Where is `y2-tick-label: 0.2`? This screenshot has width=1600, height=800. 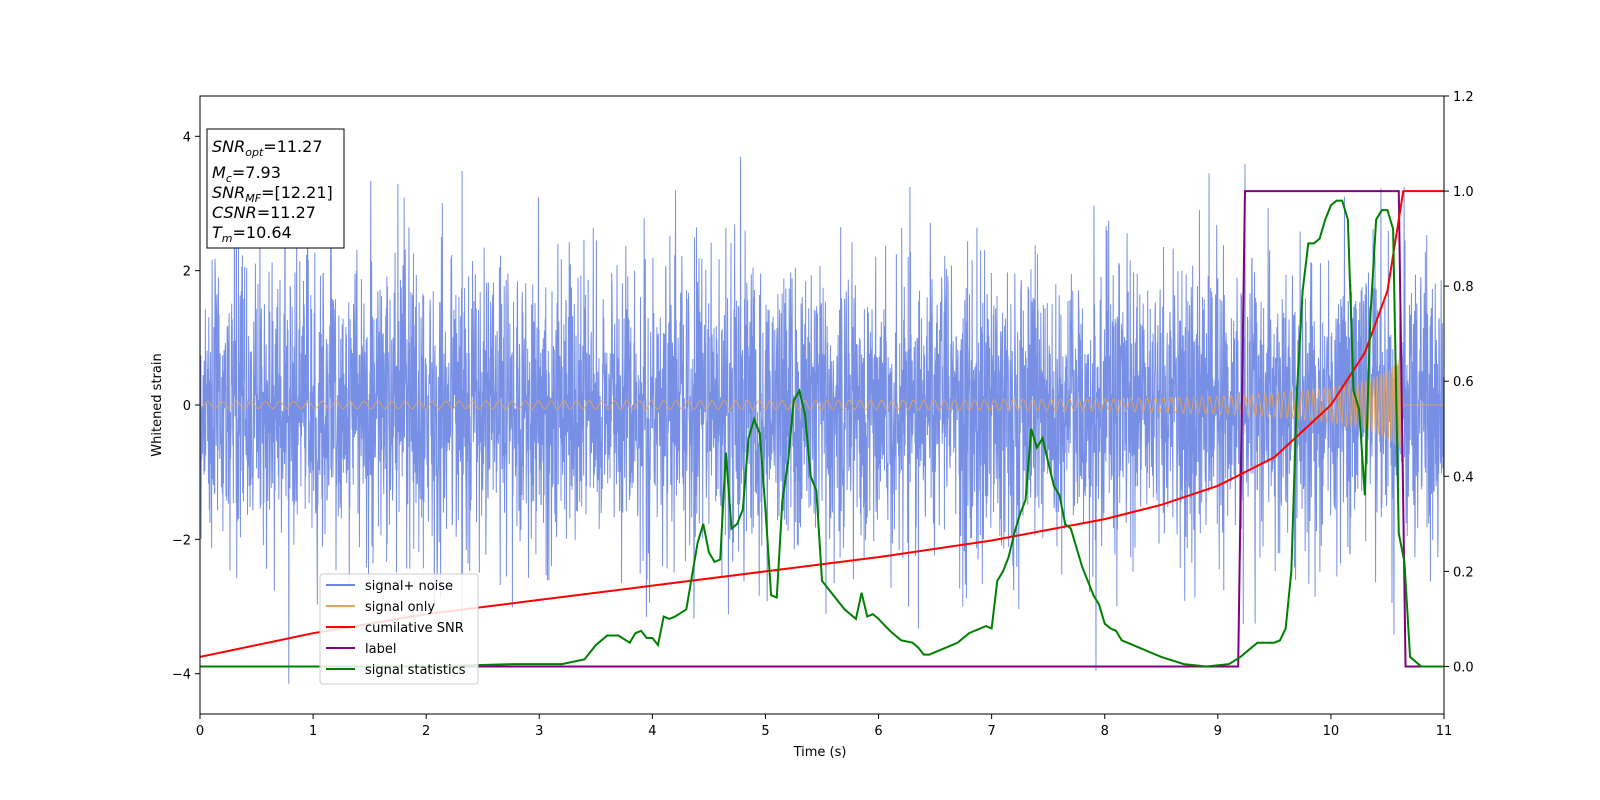 y2-tick-label: 0.2 is located at coordinates (1463, 572).